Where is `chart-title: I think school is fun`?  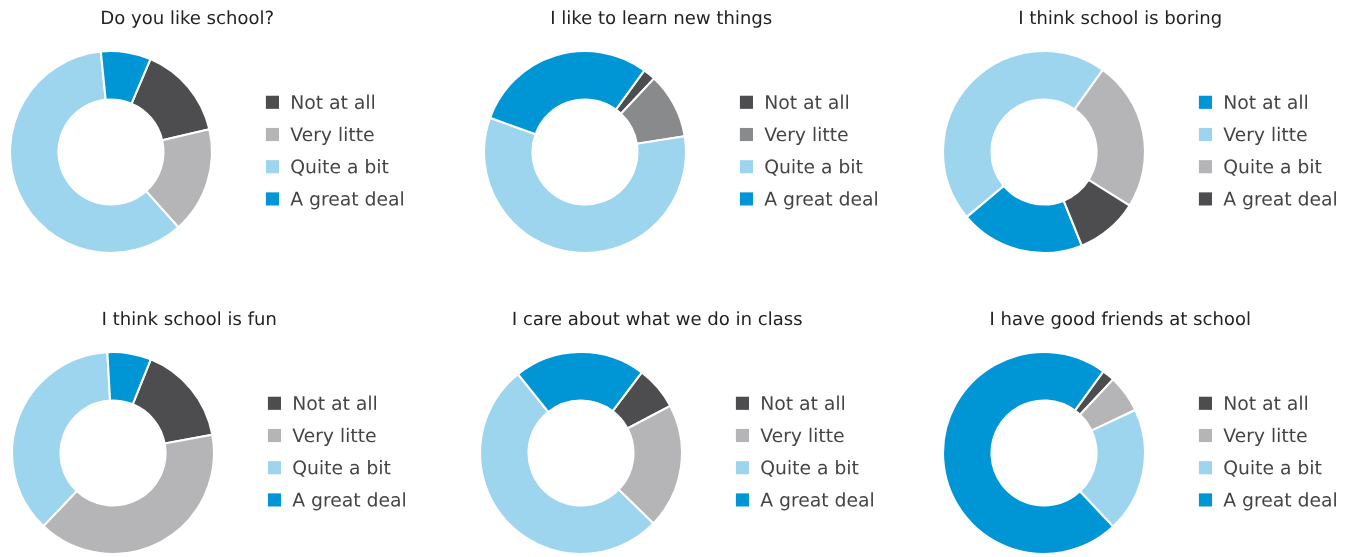
chart-title: I think school is fun is located at coordinates (189, 318).